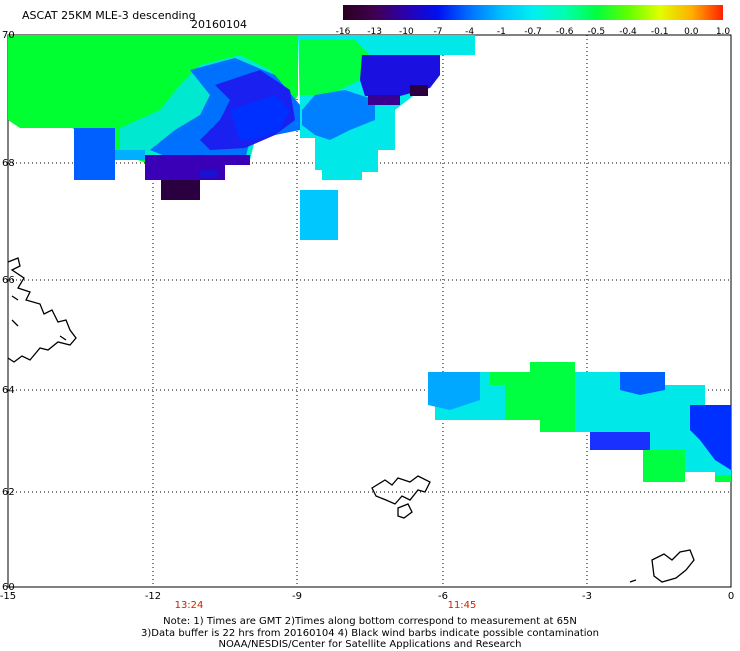  I want to click on swath-east, so click(579, 422).